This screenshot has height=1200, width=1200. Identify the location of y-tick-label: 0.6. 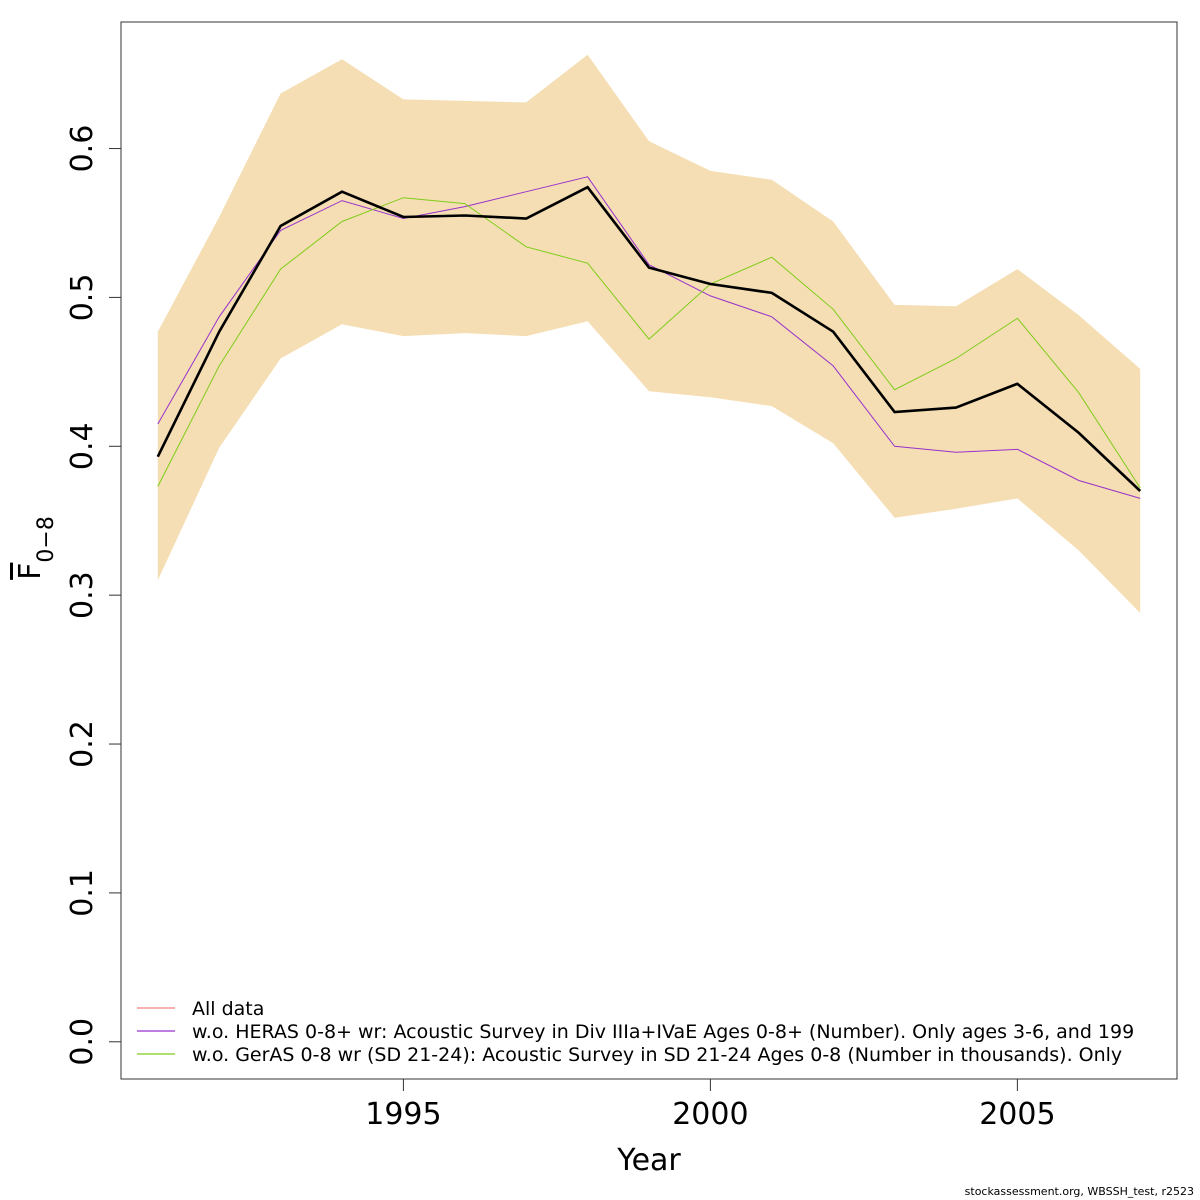
(82, 149).